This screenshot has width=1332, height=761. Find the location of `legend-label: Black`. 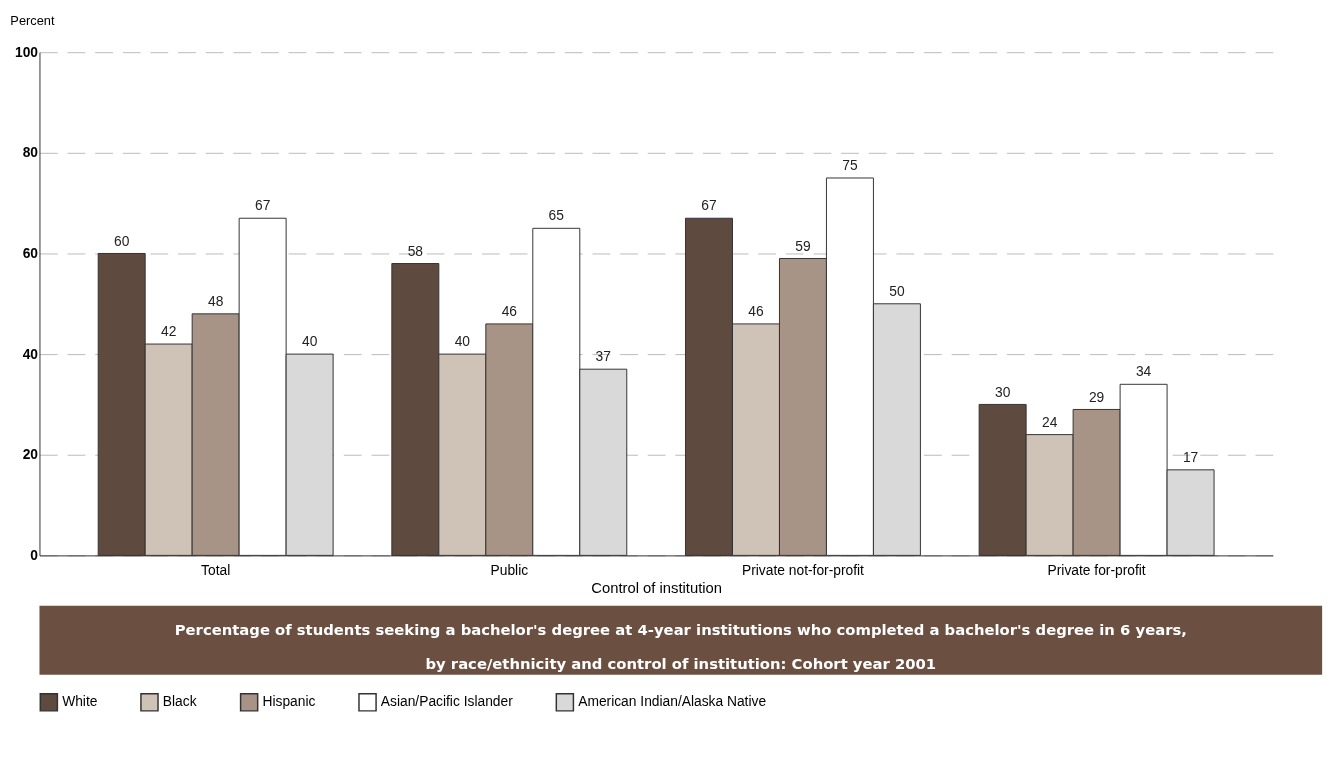

legend-label: Black is located at coordinates (179, 701).